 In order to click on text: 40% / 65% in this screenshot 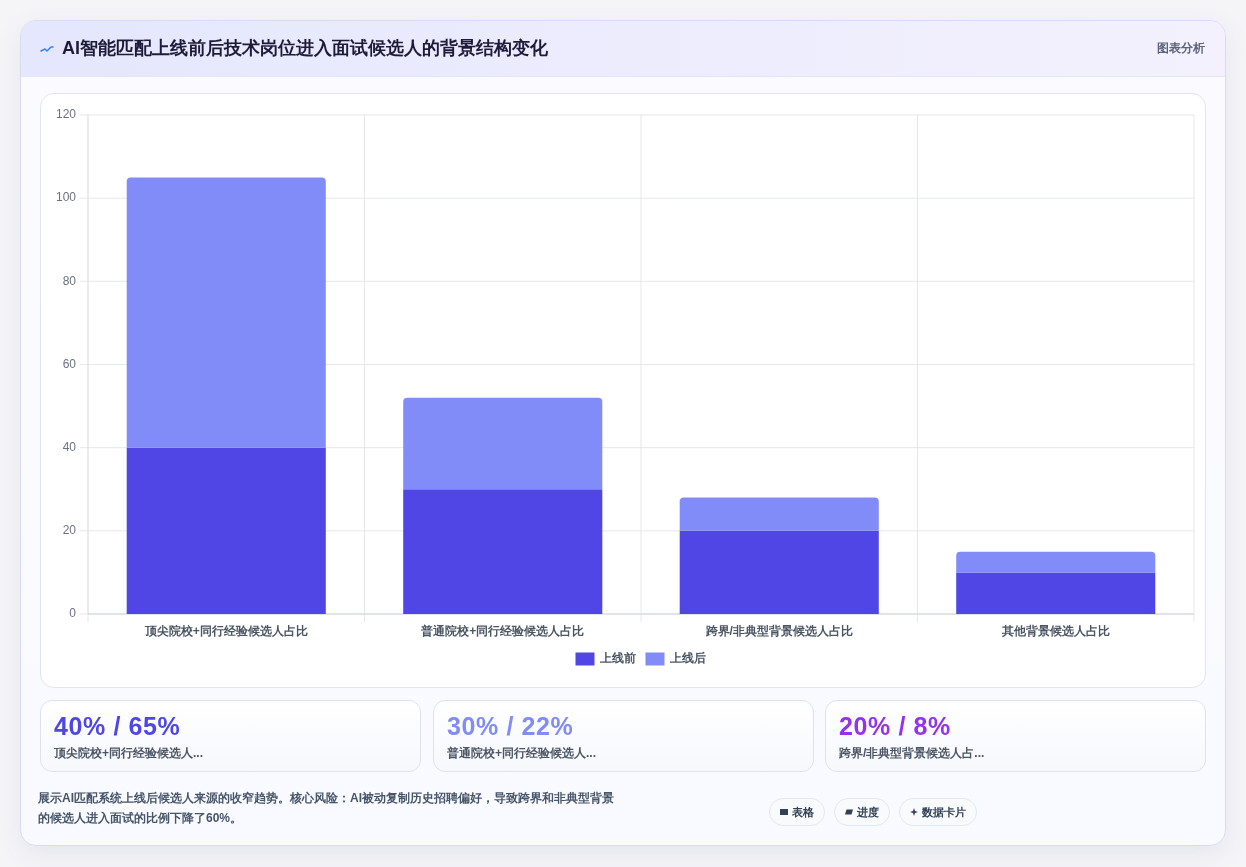, I will do `click(117, 726)`.